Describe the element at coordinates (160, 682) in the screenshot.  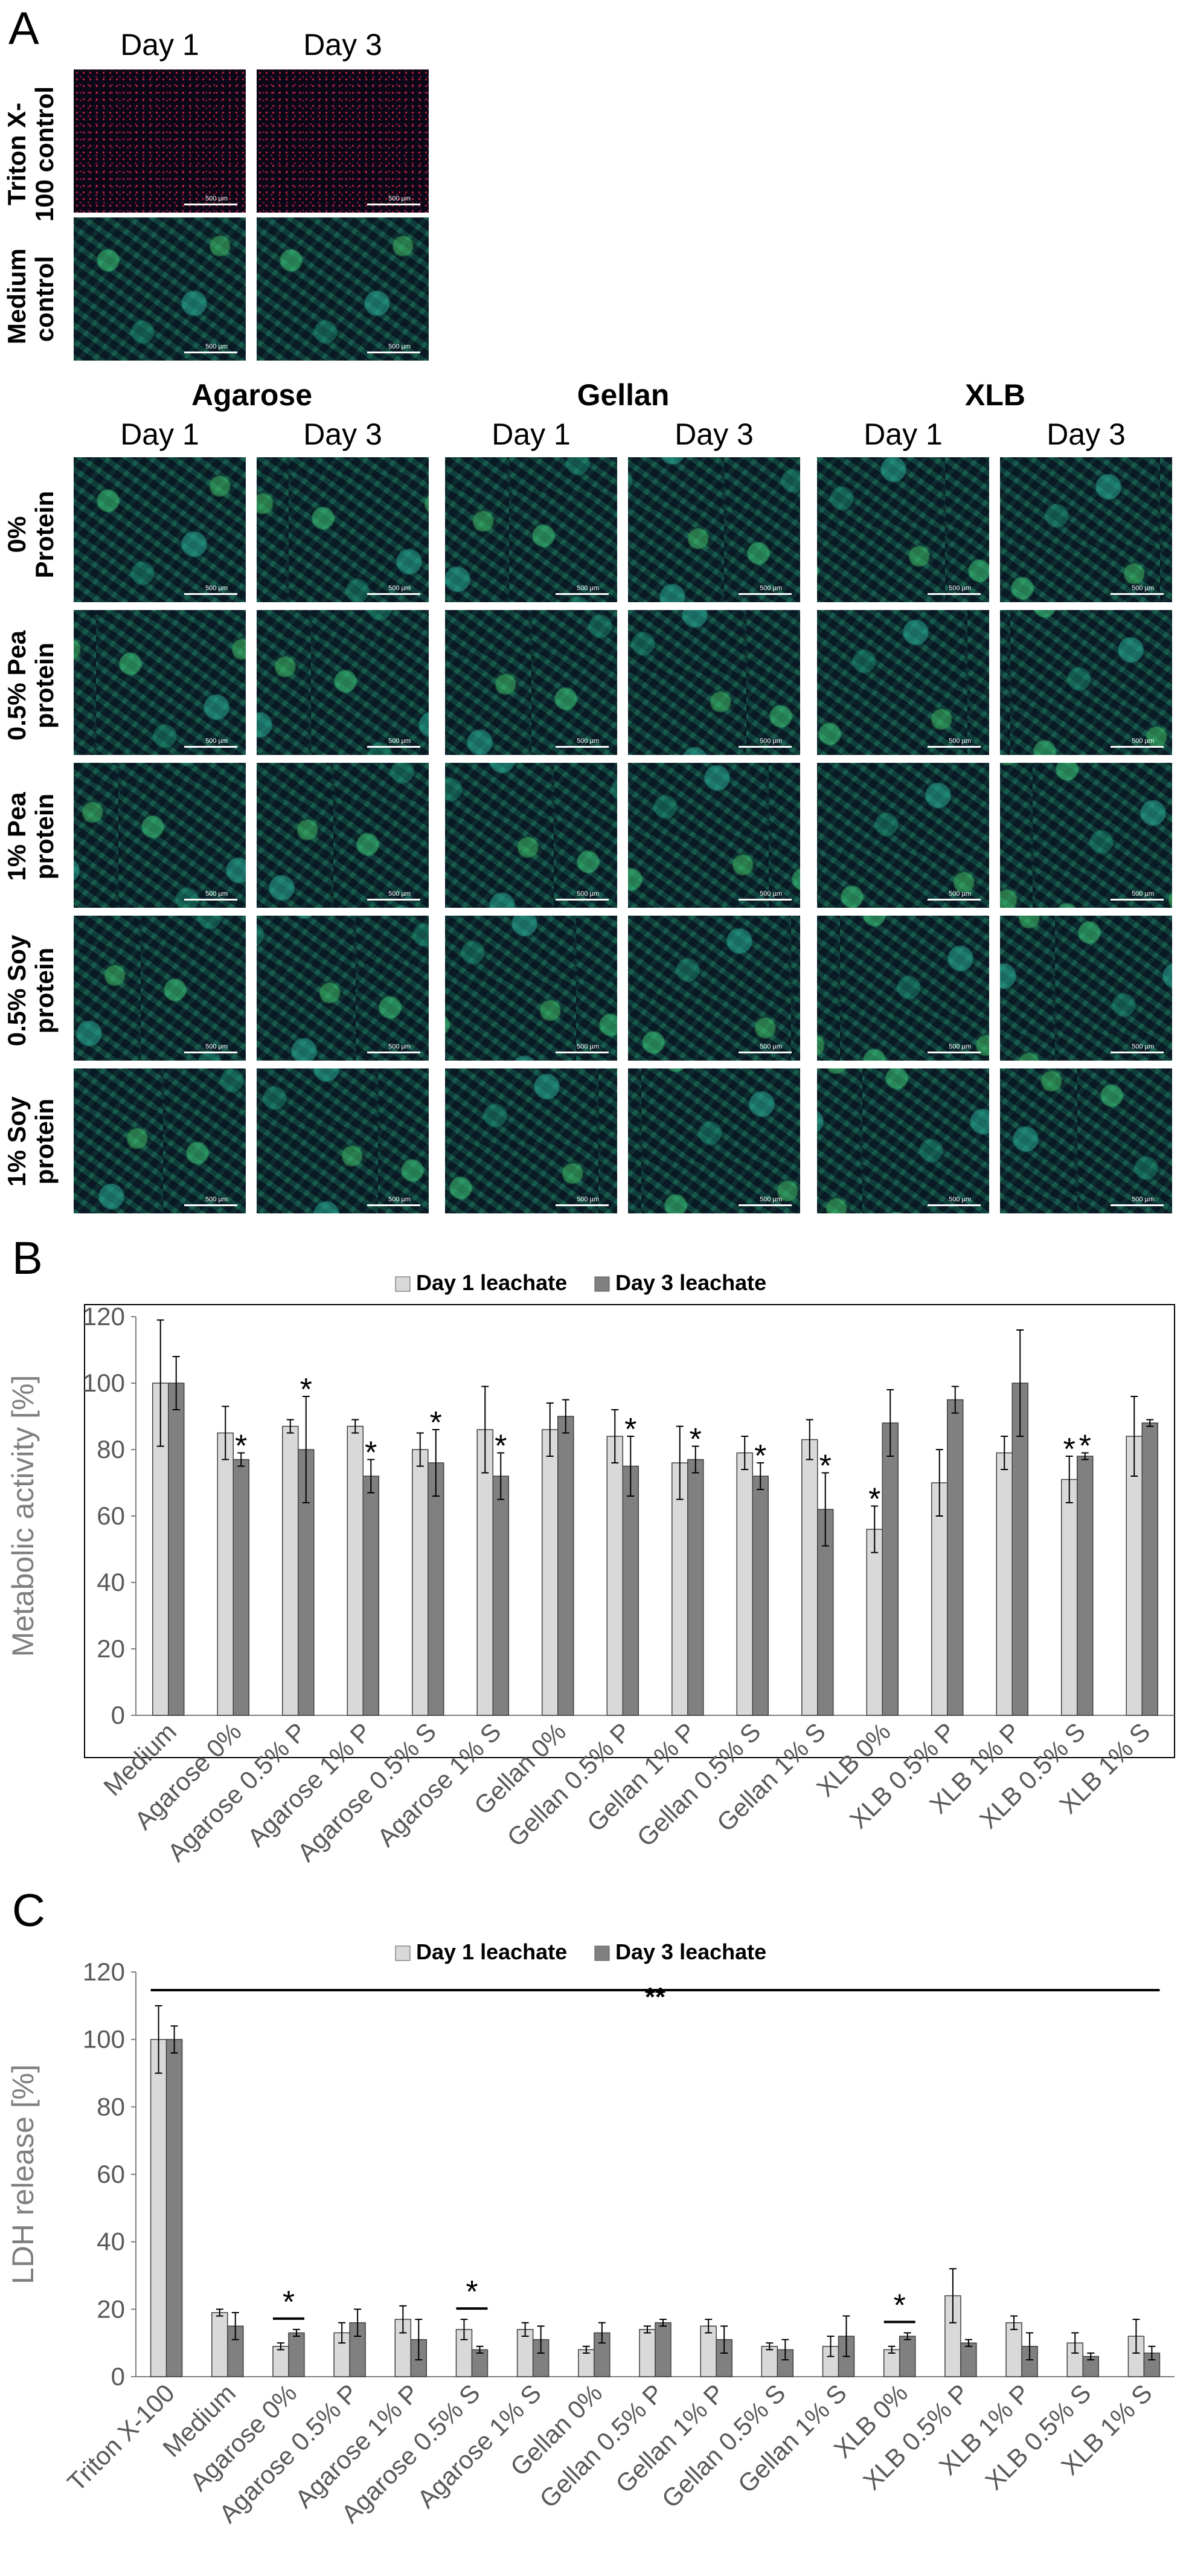
I see `micrograph-r2-c1: 500 µm` at that location.